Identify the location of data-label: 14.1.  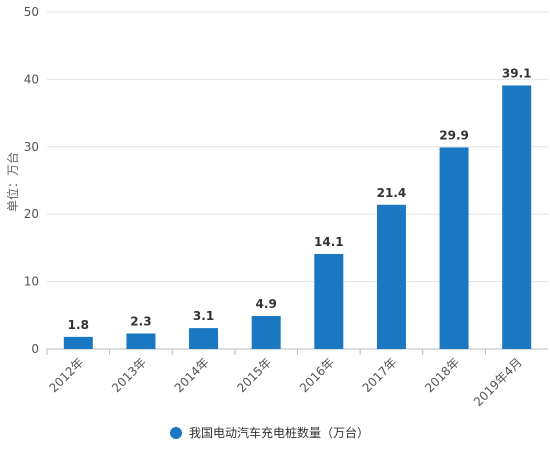
(329, 242).